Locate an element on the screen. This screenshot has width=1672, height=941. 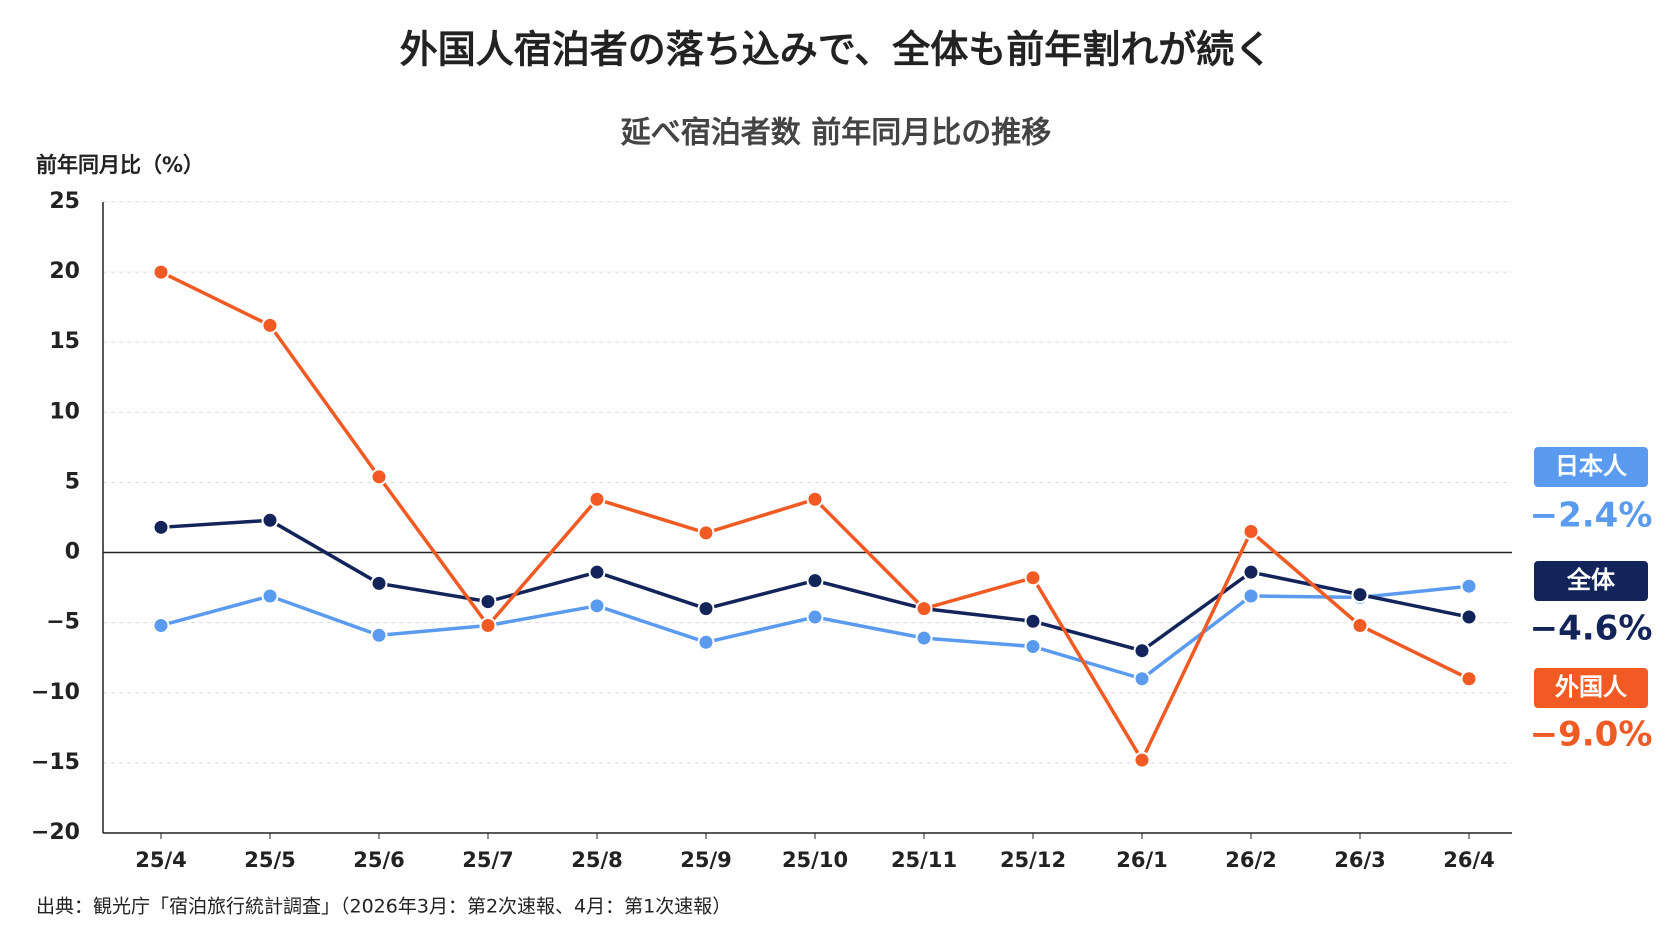
end-value-label: −4.6% is located at coordinates (1591, 629).